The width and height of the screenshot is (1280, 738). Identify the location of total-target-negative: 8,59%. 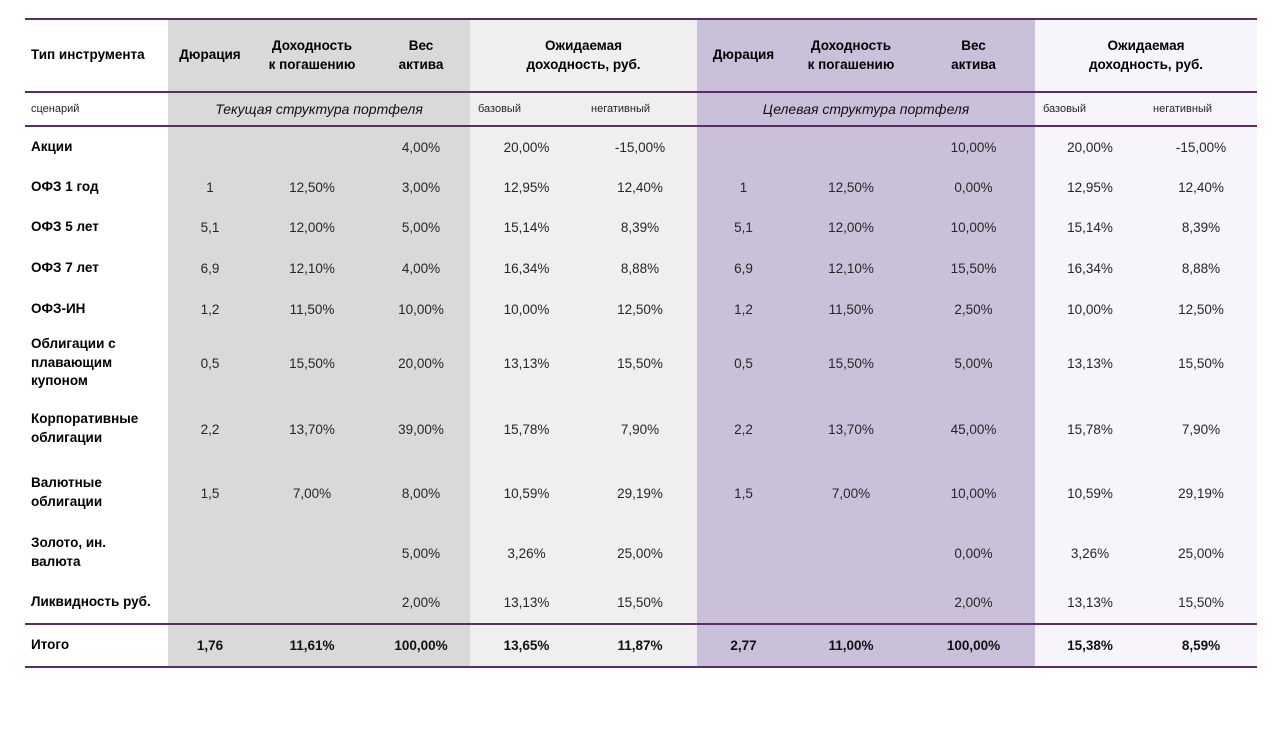
(1201, 645).